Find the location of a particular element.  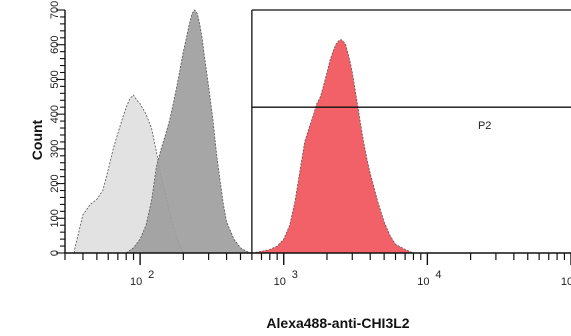

y-tick-label: 600 is located at coordinates (55, 45).